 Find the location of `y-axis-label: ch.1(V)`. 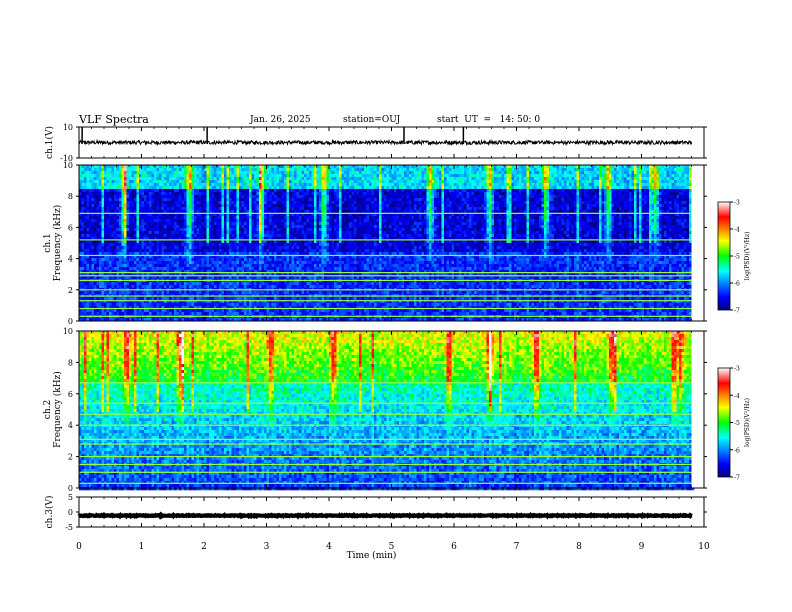

y-axis-label: ch.1(V) is located at coordinates (49, 142).